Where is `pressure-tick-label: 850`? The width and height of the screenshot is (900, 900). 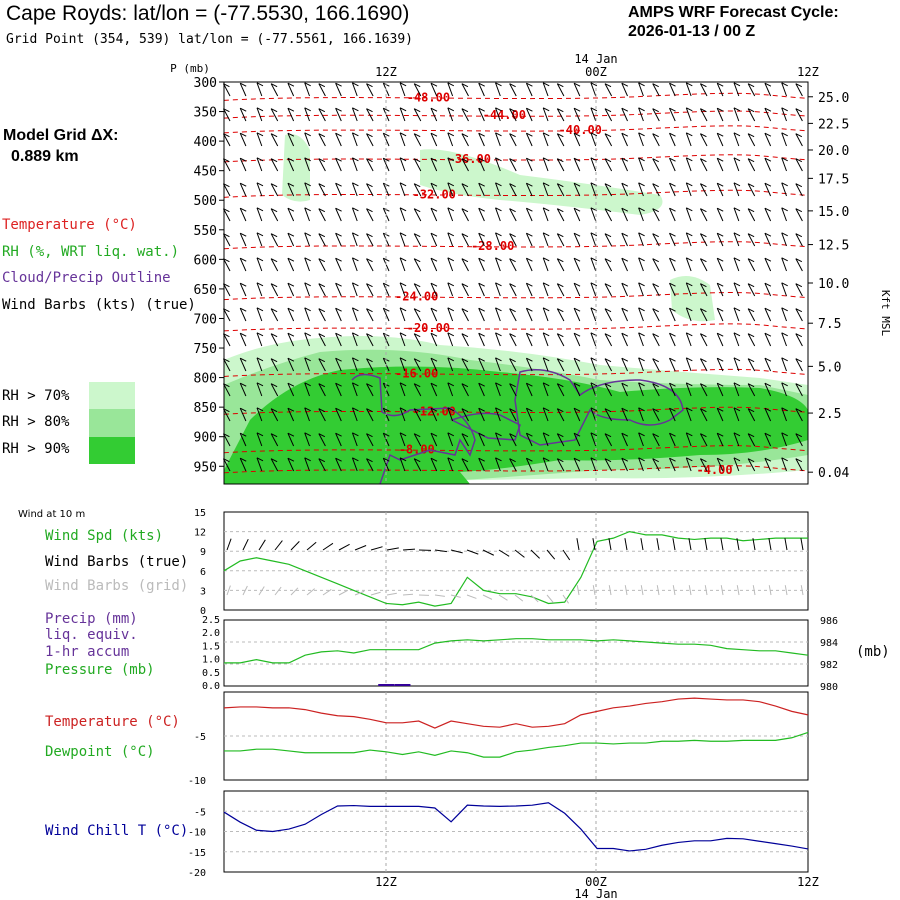 pressure-tick-label: 850 is located at coordinates (205, 408).